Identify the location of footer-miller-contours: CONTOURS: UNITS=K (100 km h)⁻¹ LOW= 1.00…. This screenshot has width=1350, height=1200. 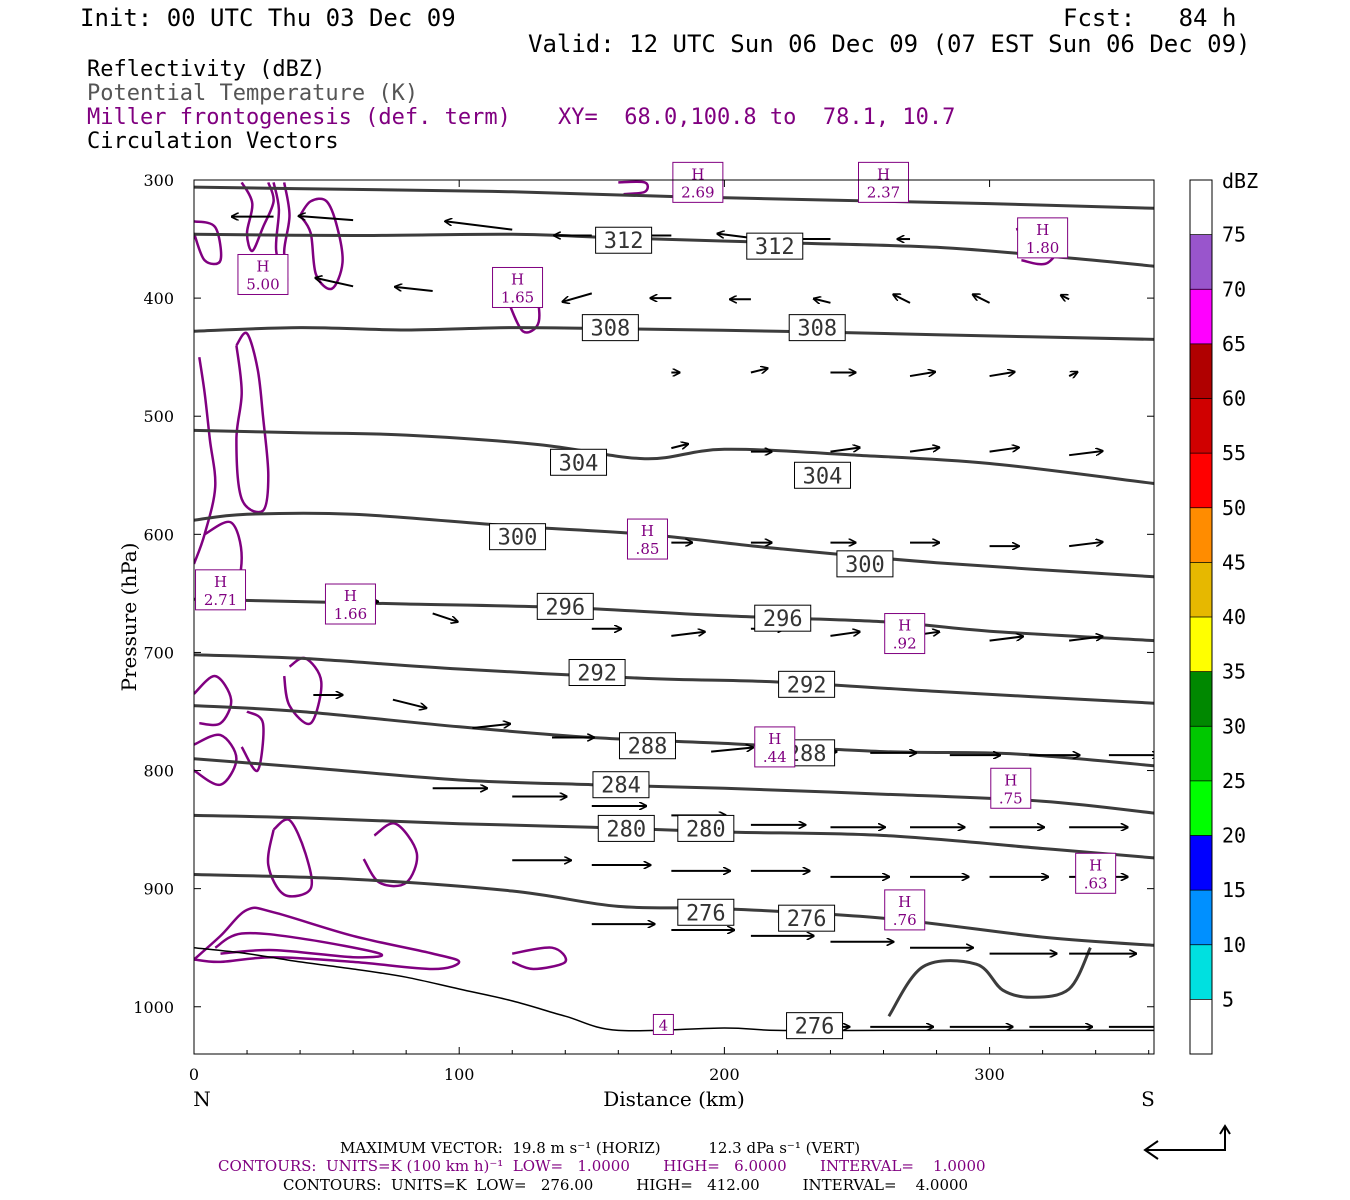
(602, 1166).